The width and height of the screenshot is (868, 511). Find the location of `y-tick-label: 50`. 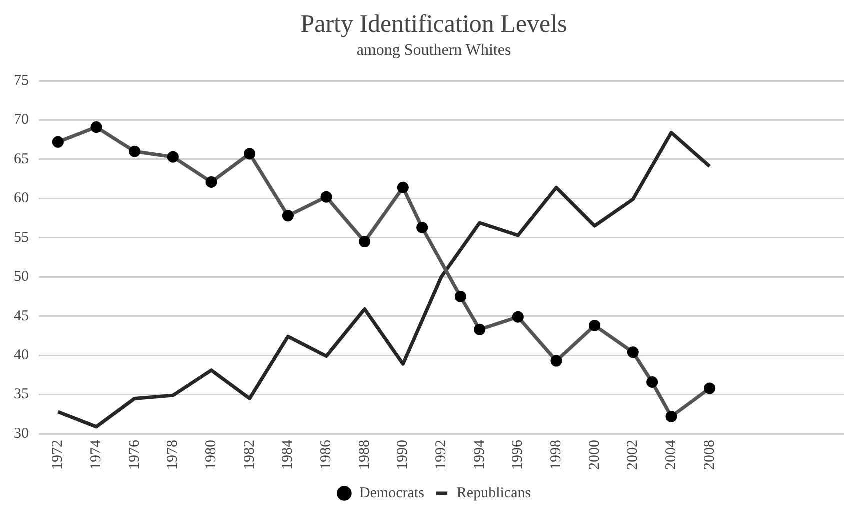

y-tick-label: 50 is located at coordinates (21, 277).